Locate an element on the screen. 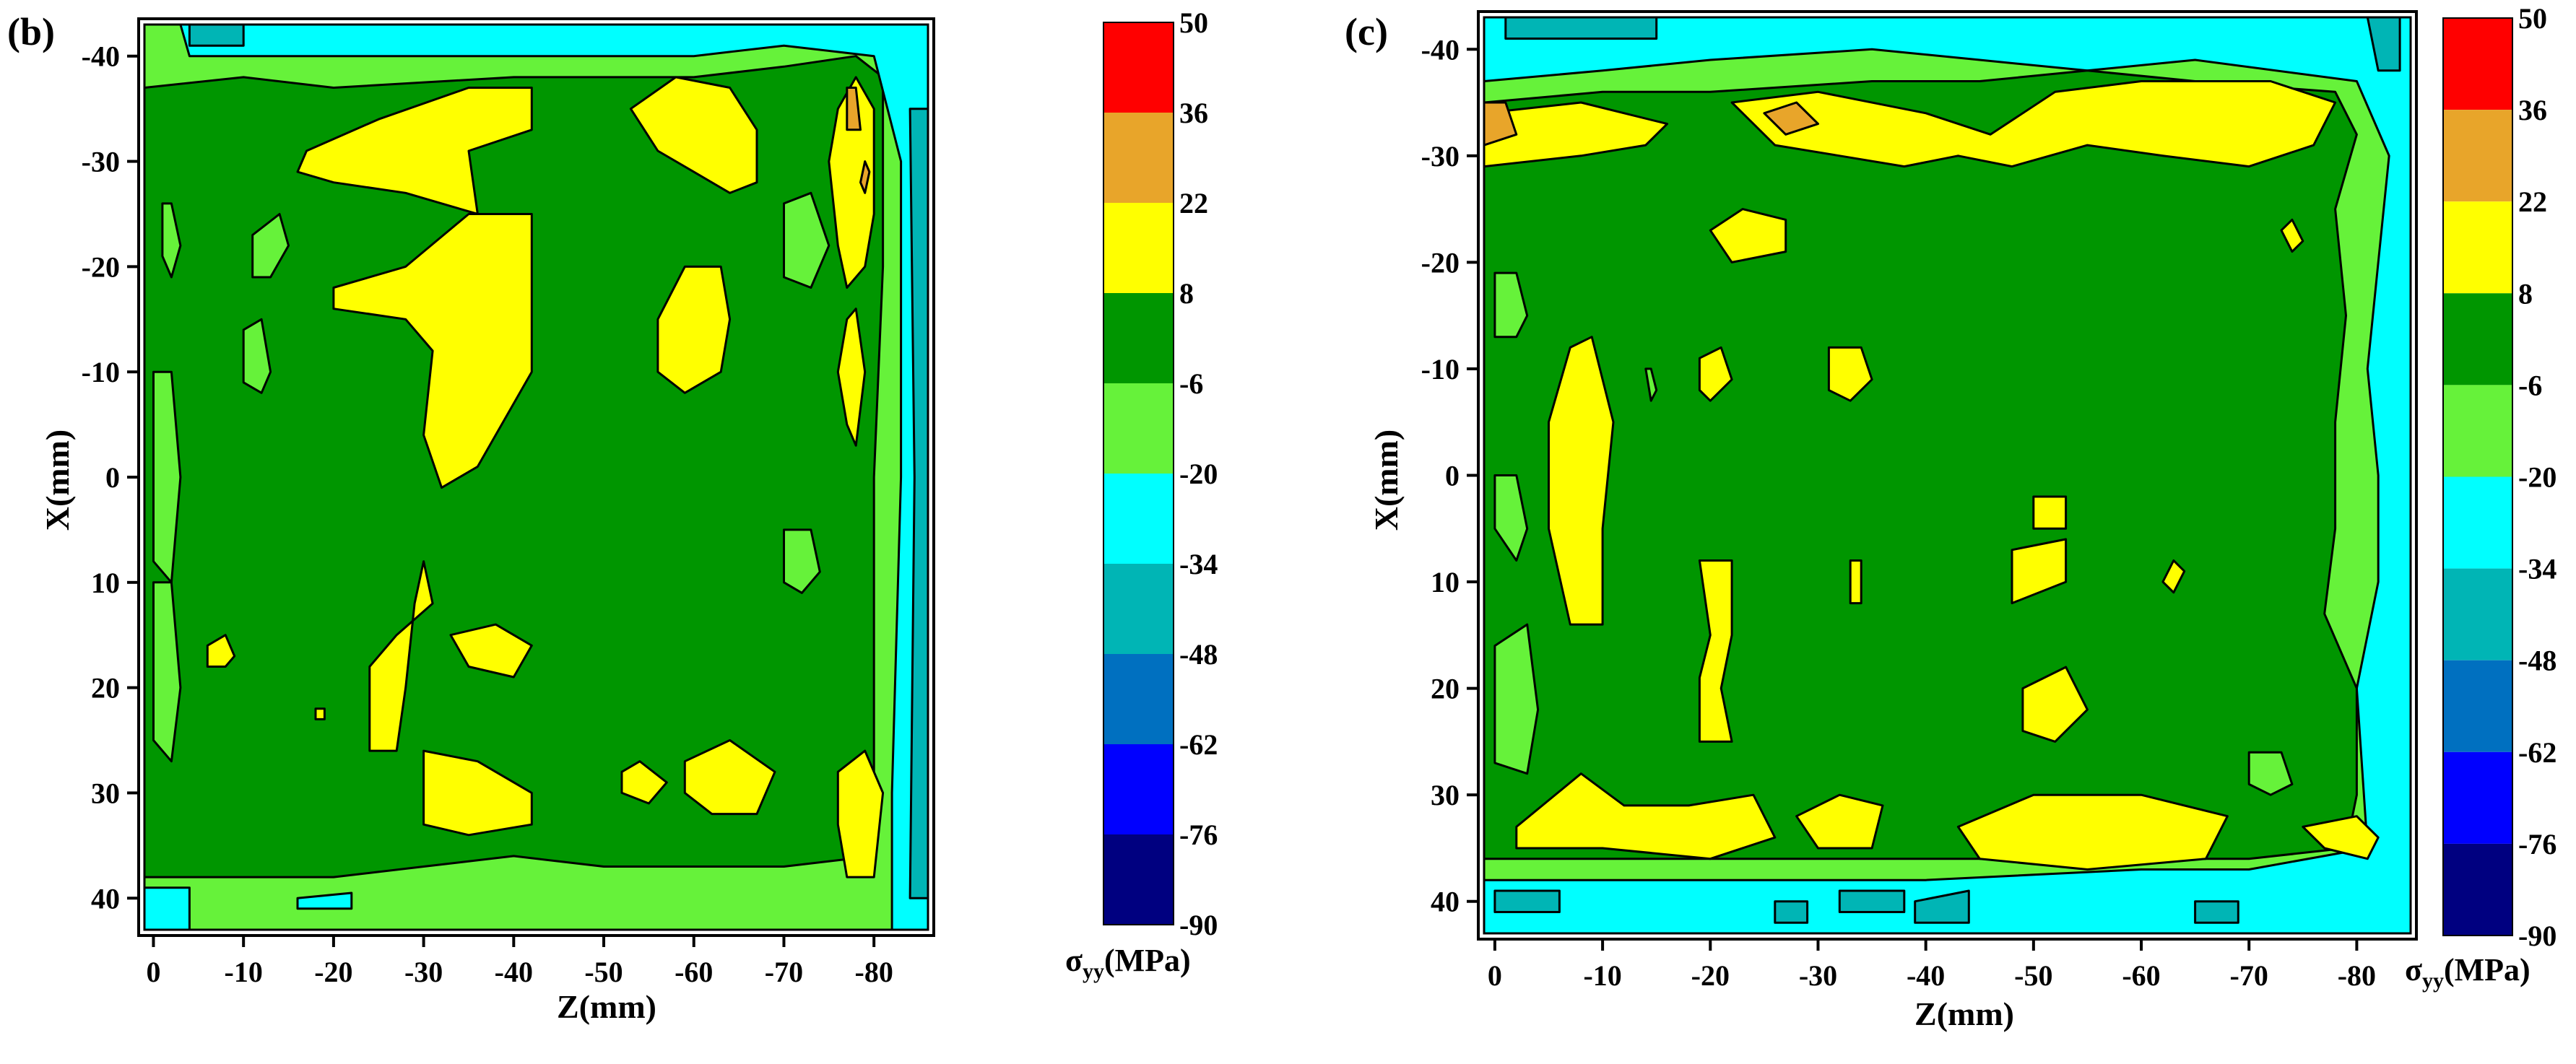 The image size is (2576, 1064). x-axis-label: Z(mm) is located at coordinates (606, 1007).